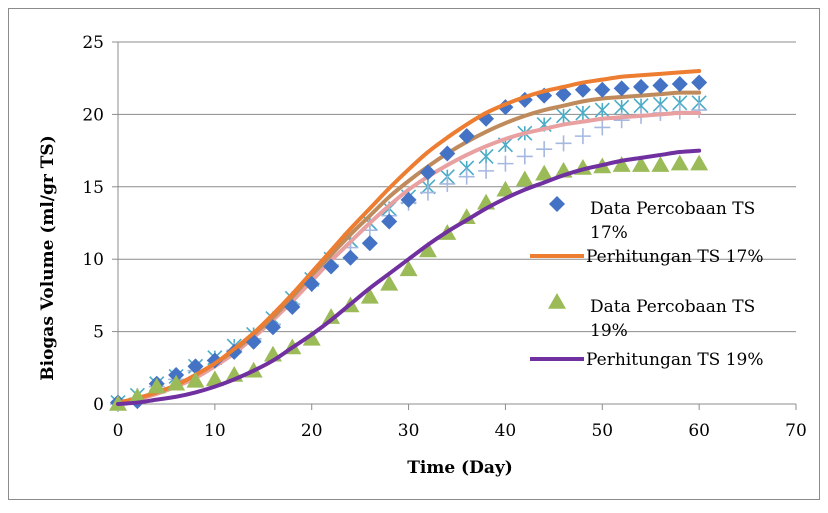 This screenshot has width=828, height=513. I want to click on x-tick-label: 50, so click(602, 431).